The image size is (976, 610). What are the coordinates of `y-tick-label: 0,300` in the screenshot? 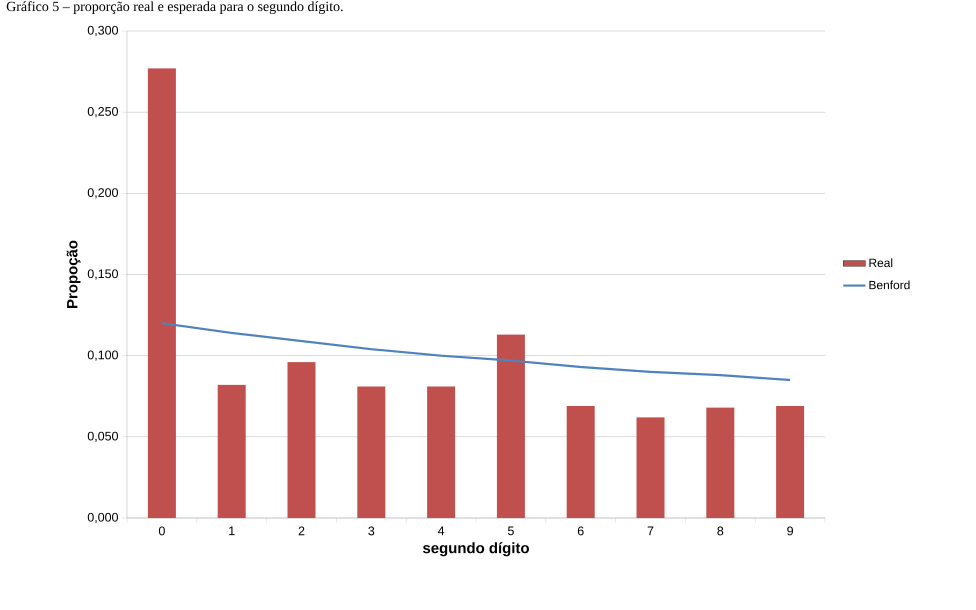 It's located at (103, 31).